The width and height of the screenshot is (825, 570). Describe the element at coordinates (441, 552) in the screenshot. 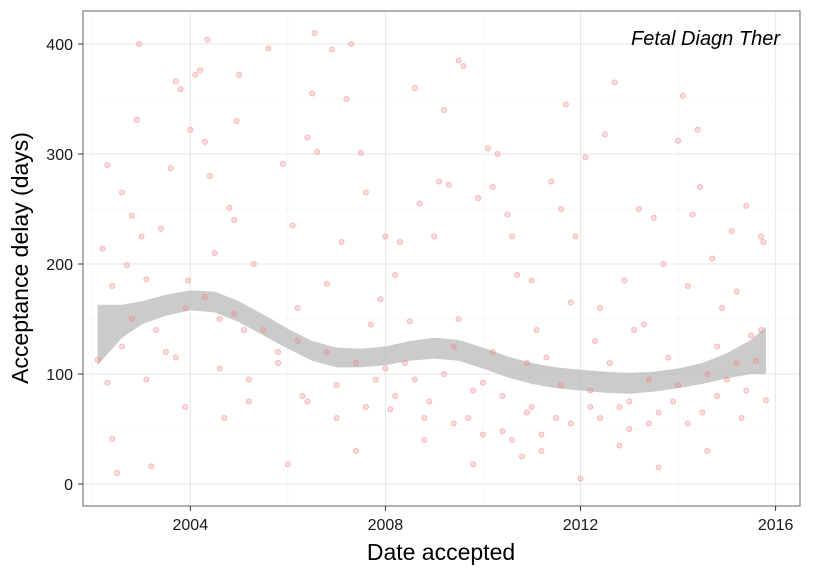

I see `x-axis-title: Date accepted` at that location.